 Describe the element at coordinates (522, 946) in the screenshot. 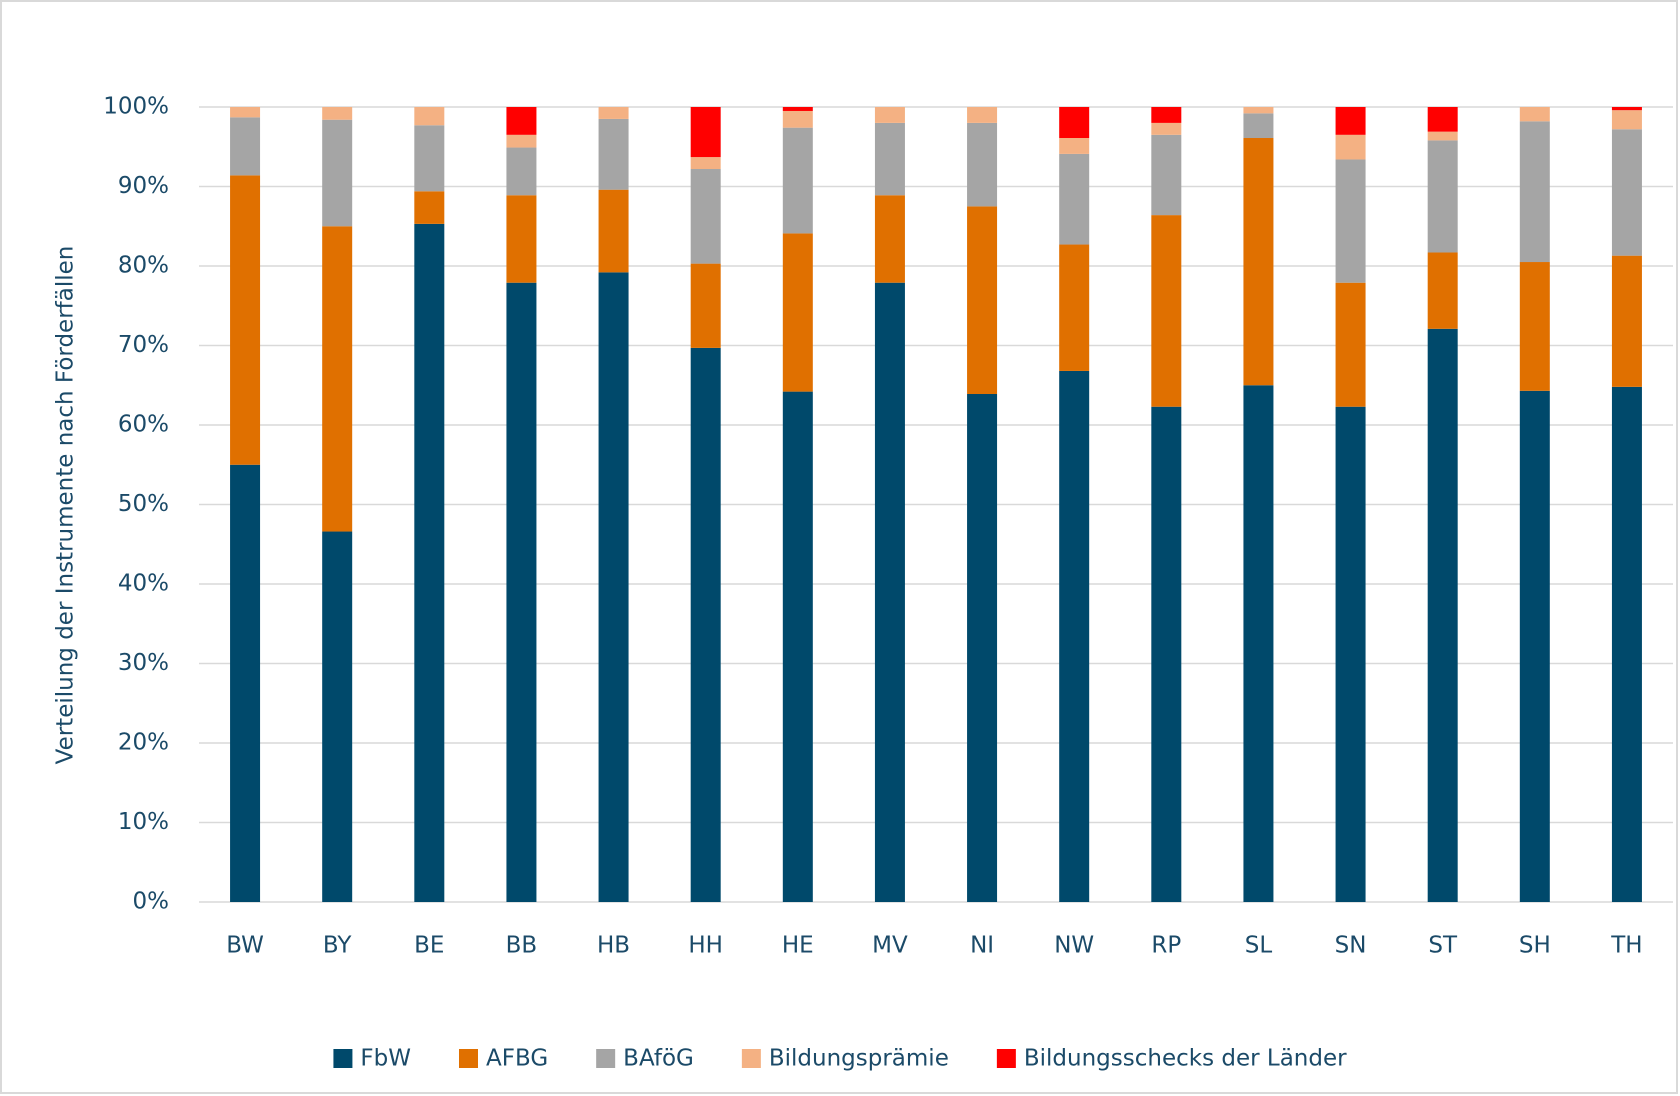

I see `x-tick-label: BB` at that location.